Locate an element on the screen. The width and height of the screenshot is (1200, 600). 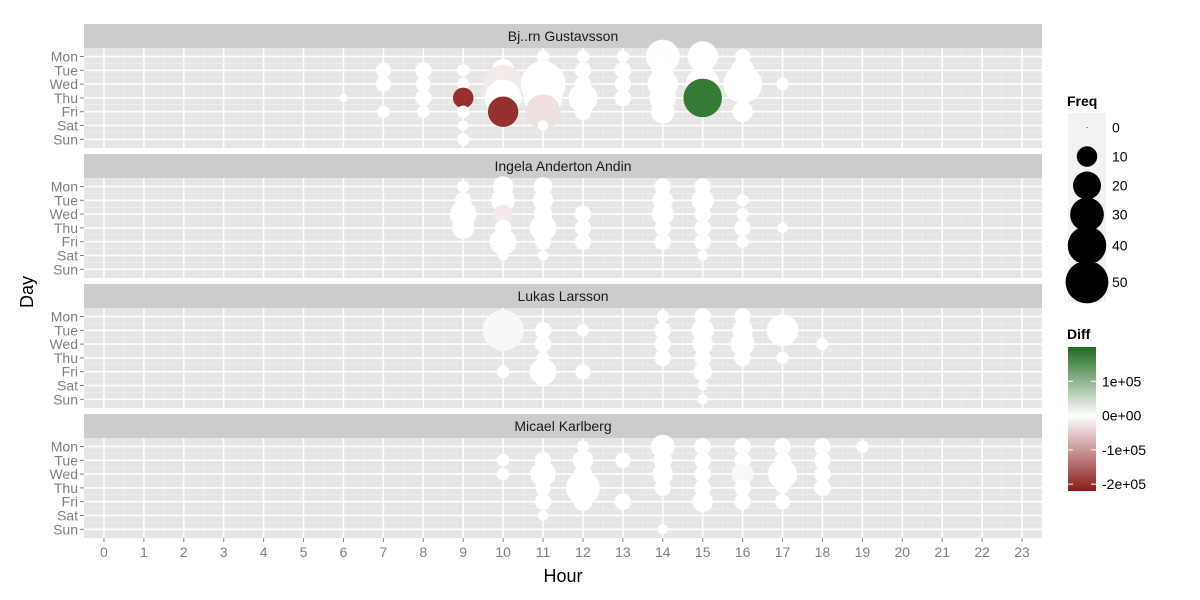
x-tick-label: 11 is located at coordinates (543, 552).